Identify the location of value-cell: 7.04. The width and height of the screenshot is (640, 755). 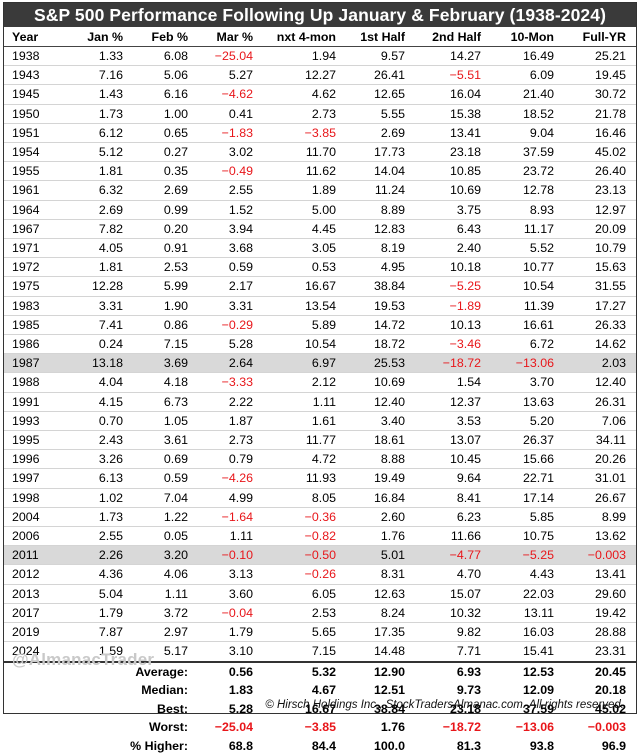
(165, 497).